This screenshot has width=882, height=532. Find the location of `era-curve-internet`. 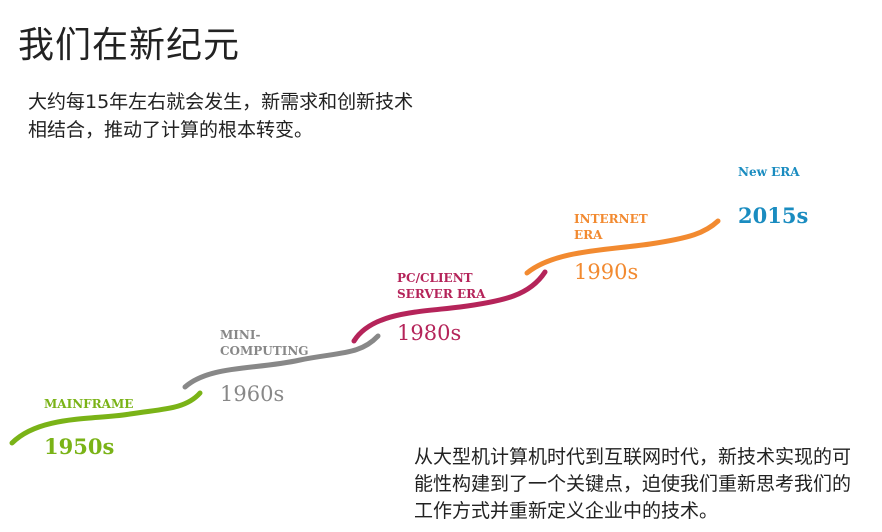

era-curve-internet is located at coordinates (622, 247).